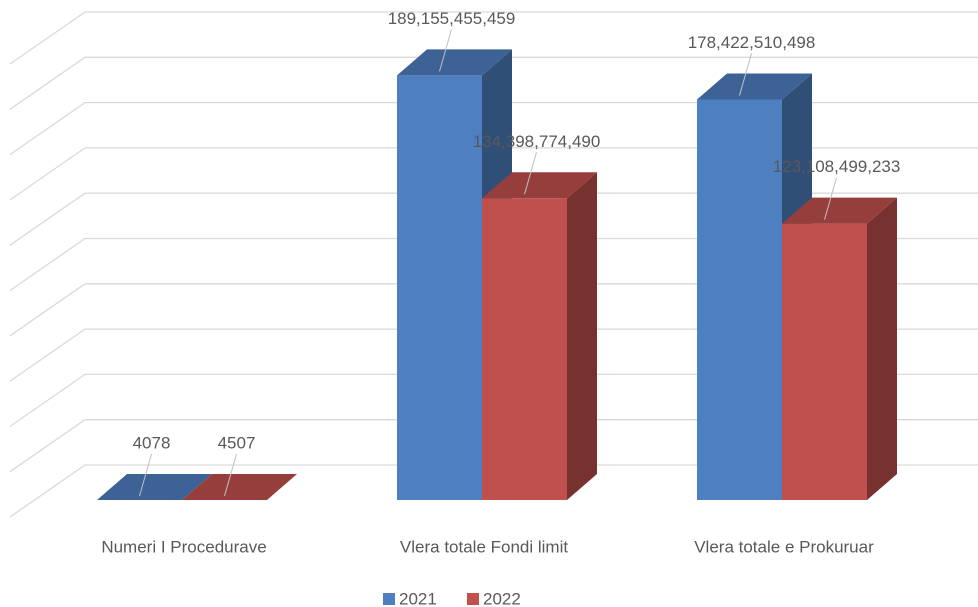 This screenshot has height=607, width=978. Describe the element at coordinates (452, 18) in the screenshot. I see `data-label: 189,155,455,459` at that location.